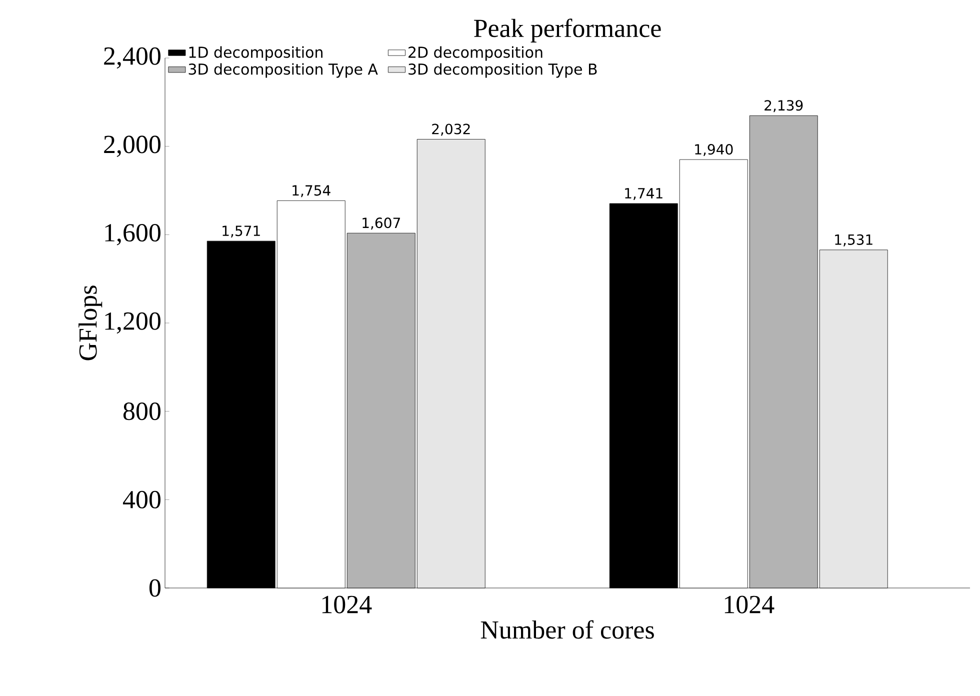 This screenshot has width=980, height=696. I want to click on data-label: 2,032, so click(451, 130).